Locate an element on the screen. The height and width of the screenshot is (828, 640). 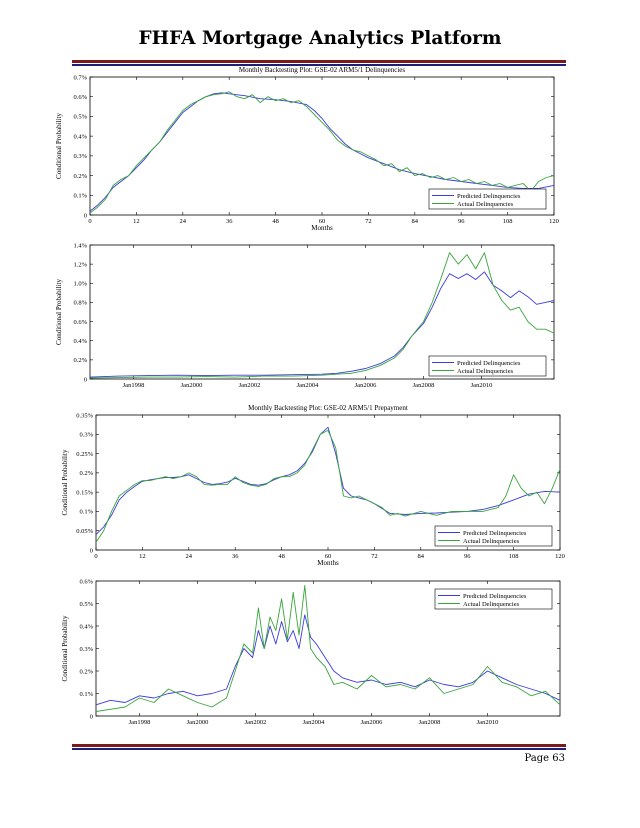
y-tick-label: 0.1% is located at coordinates (80, 196).